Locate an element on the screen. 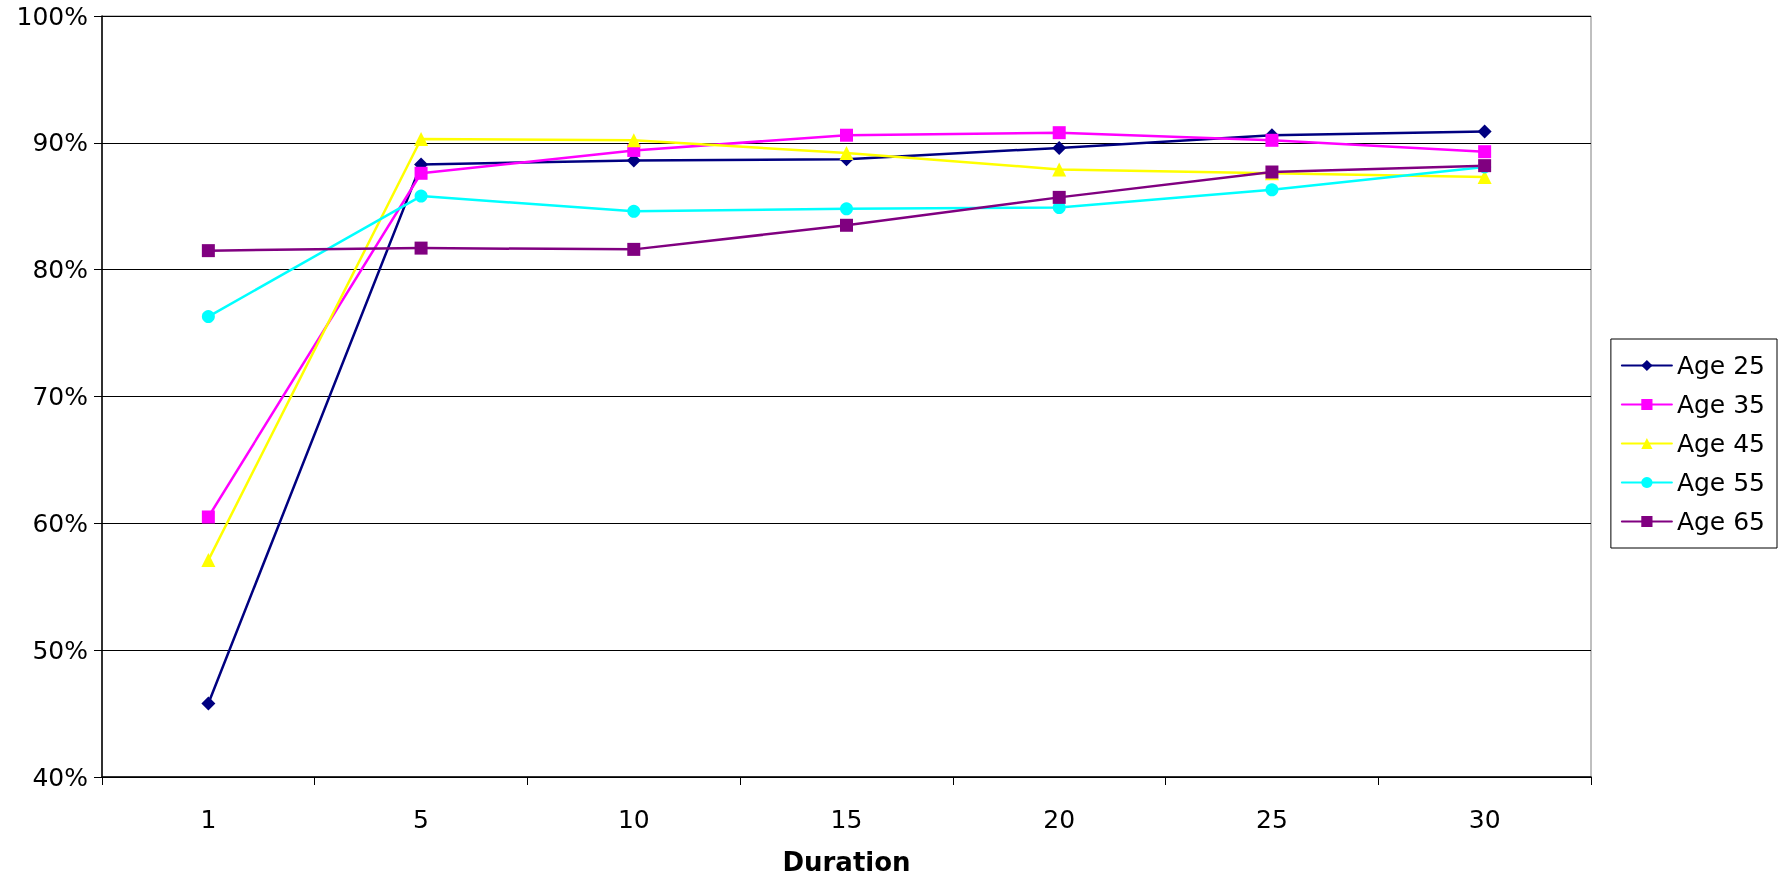  y-tick-label: 60% is located at coordinates (60, 523).